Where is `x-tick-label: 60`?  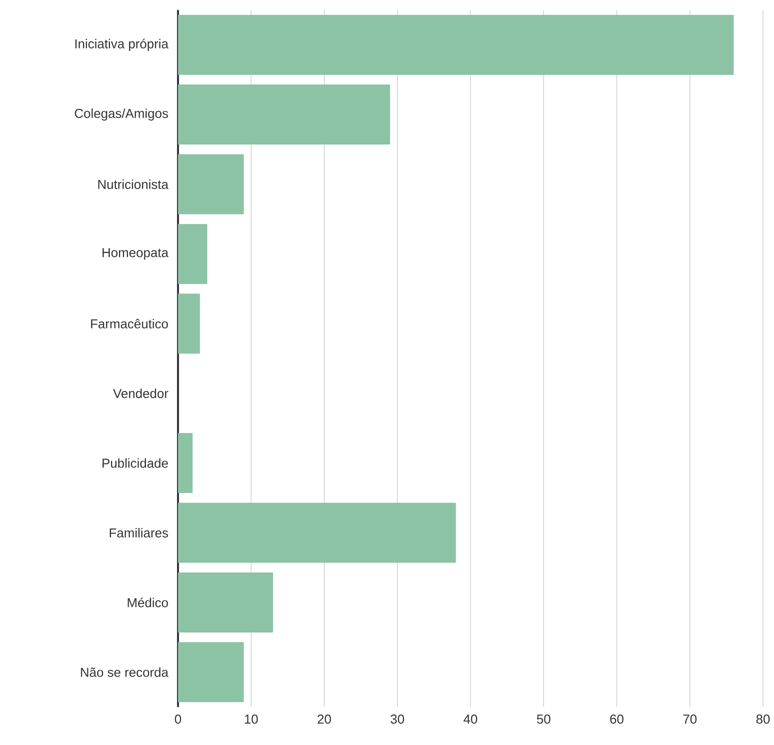
x-tick-label: 60 is located at coordinates (617, 719).